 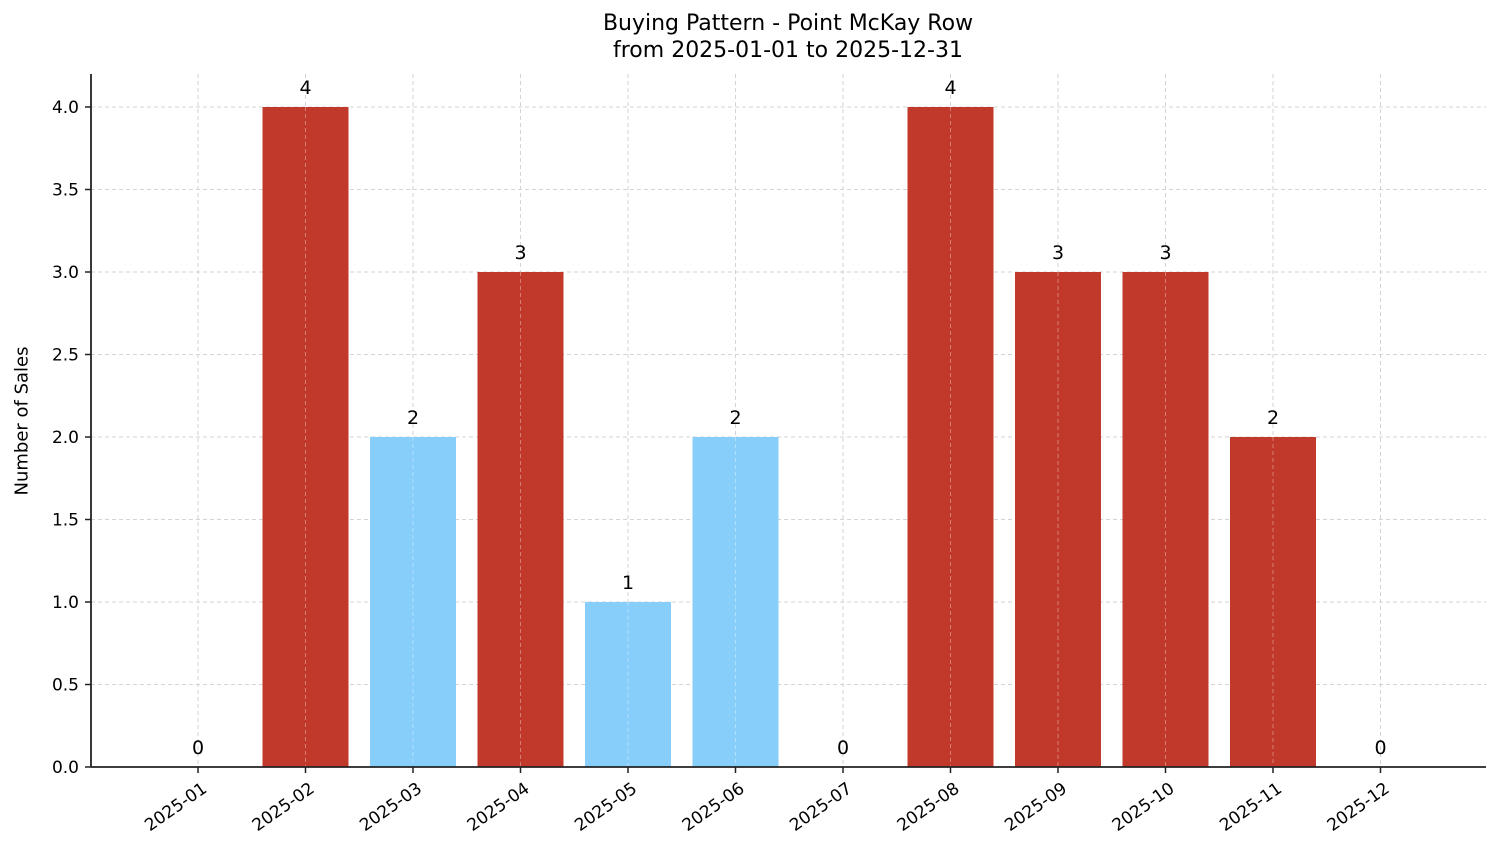 What do you see at coordinates (65, 438) in the screenshot?
I see `y-tick-label: 2.0` at bounding box center [65, 438].